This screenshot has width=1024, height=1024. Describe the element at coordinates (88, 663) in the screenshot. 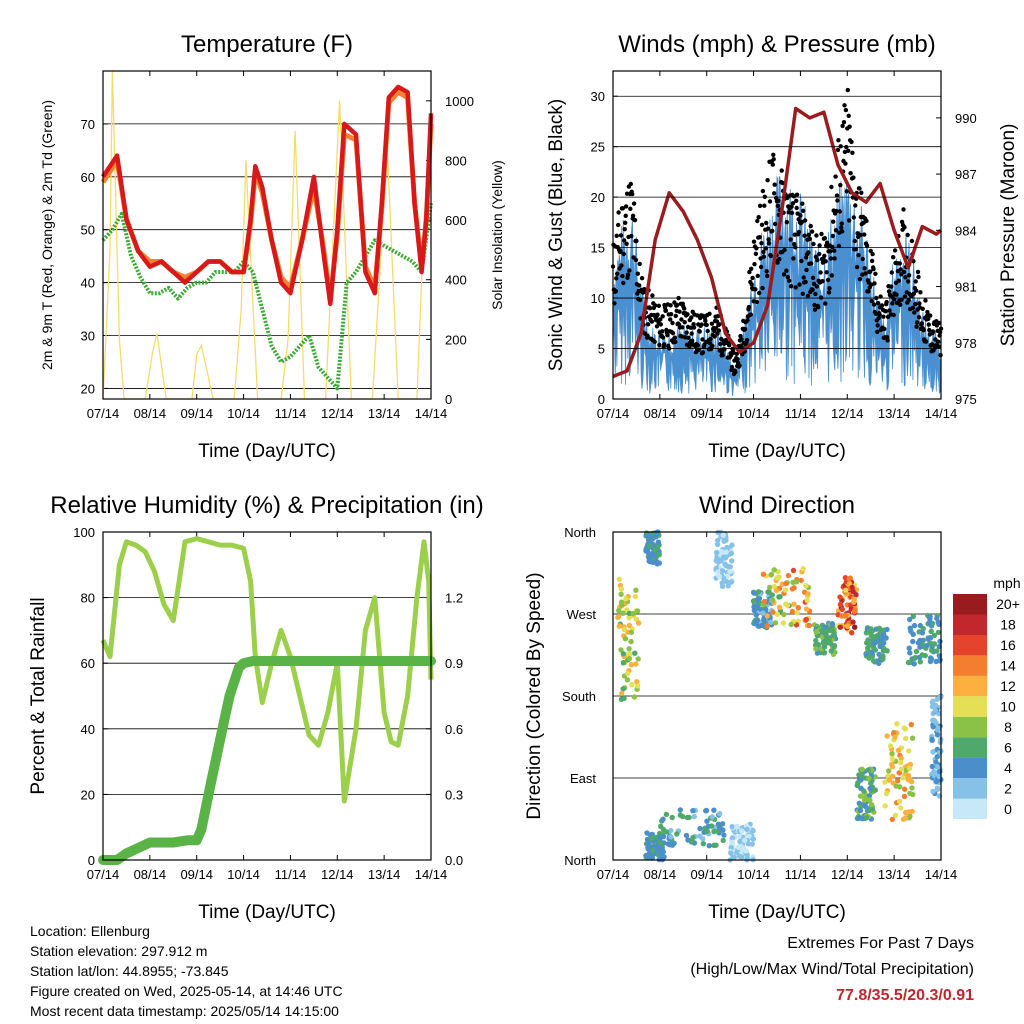

I see `humidity-ytick-label: 60` at that location.